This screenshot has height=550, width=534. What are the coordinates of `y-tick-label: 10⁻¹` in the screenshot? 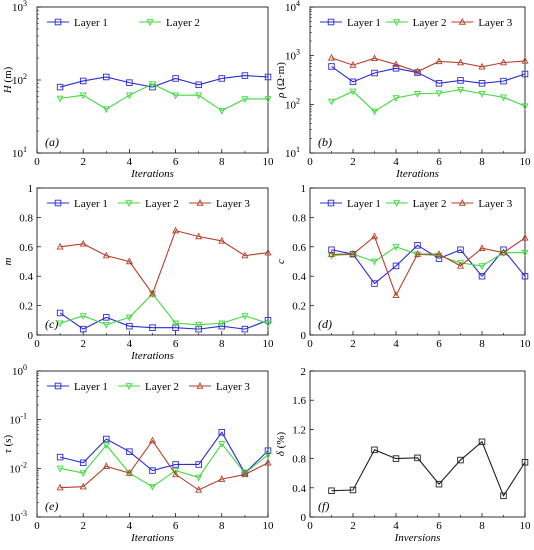 It's located at (18, 419).